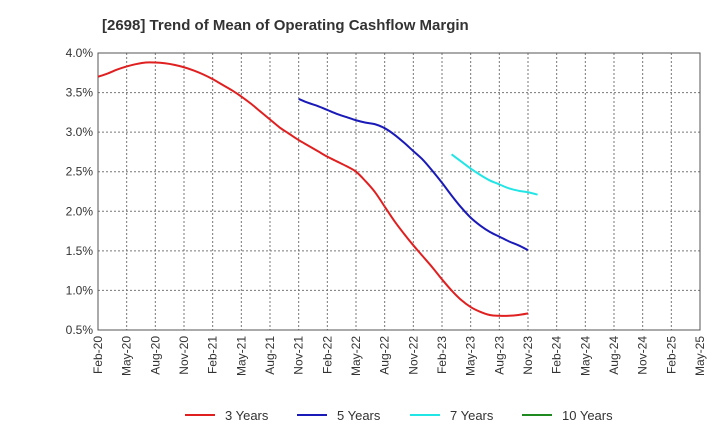 This screenshot has width=720, height=440. Describe the element at coordinates (98, 355) in the screenshot. I see `x-tick-label: Feb-20` at that location.